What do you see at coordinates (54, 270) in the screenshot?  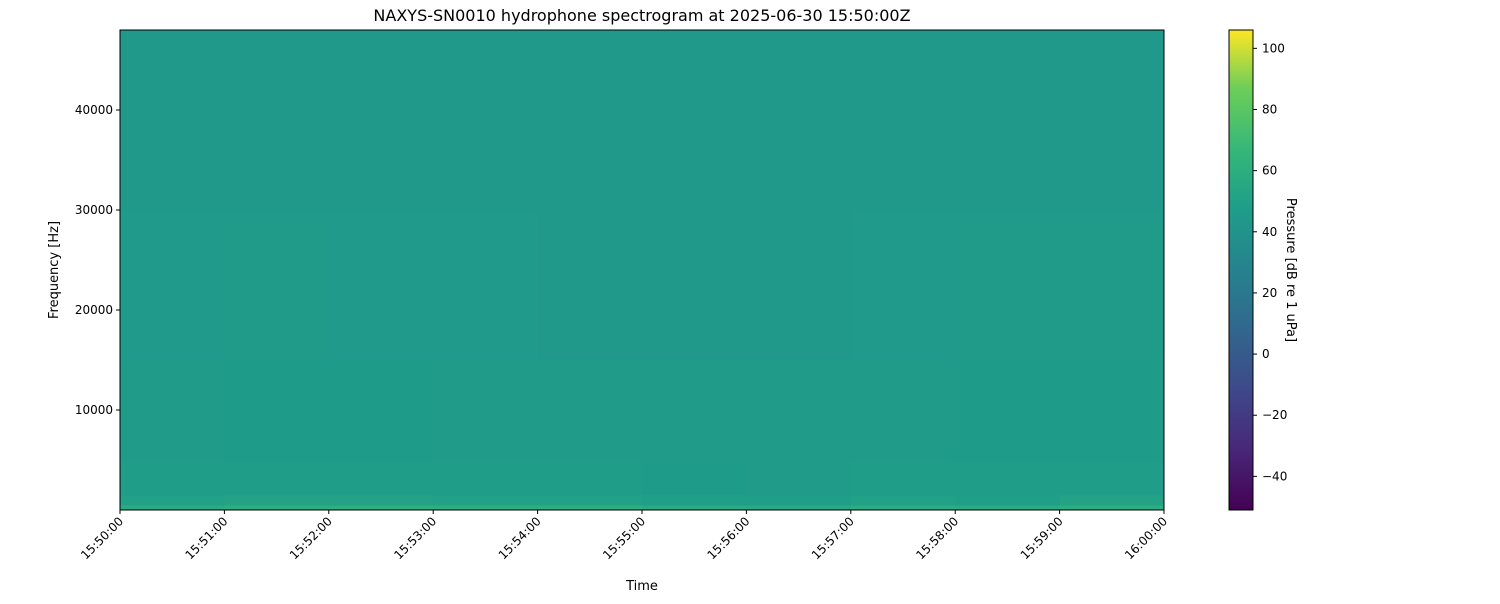 I see `y-axis-label: Frequency [Hz]` at bounding box center [54, 270].